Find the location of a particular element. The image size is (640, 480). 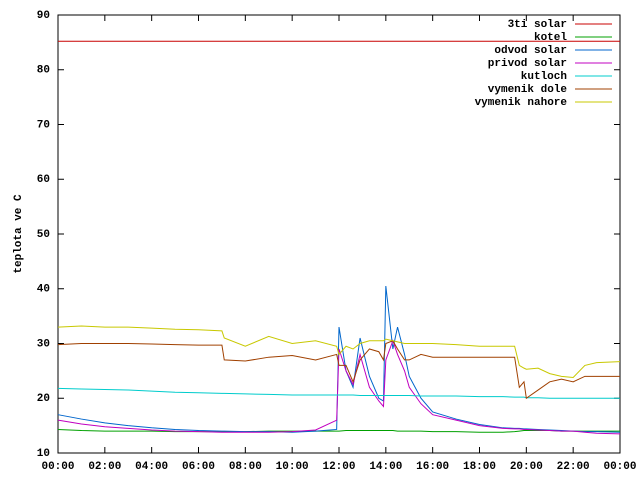

legend-label: odvod solar is located at coordinates (530, 51).